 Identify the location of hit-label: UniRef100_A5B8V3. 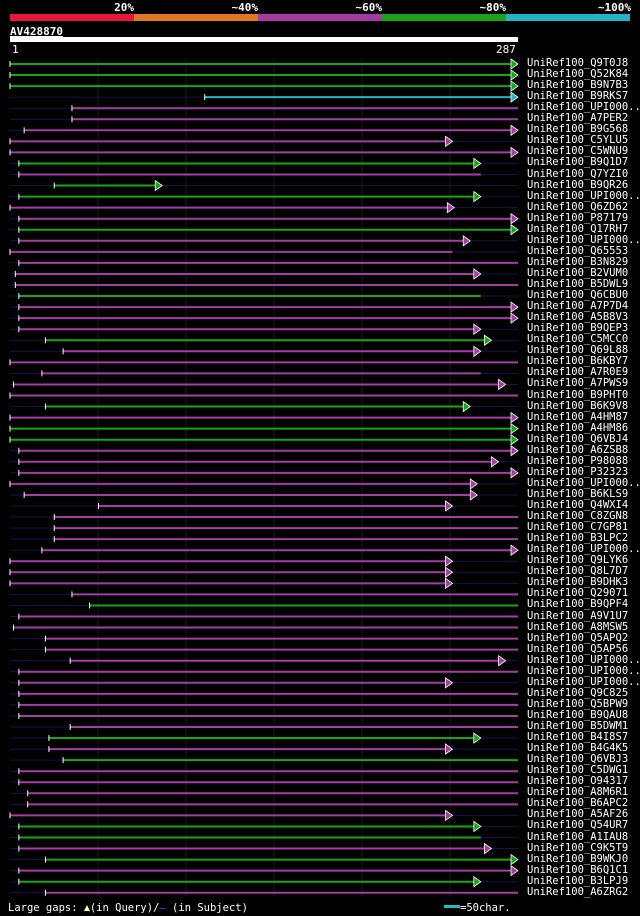
(578, 317).